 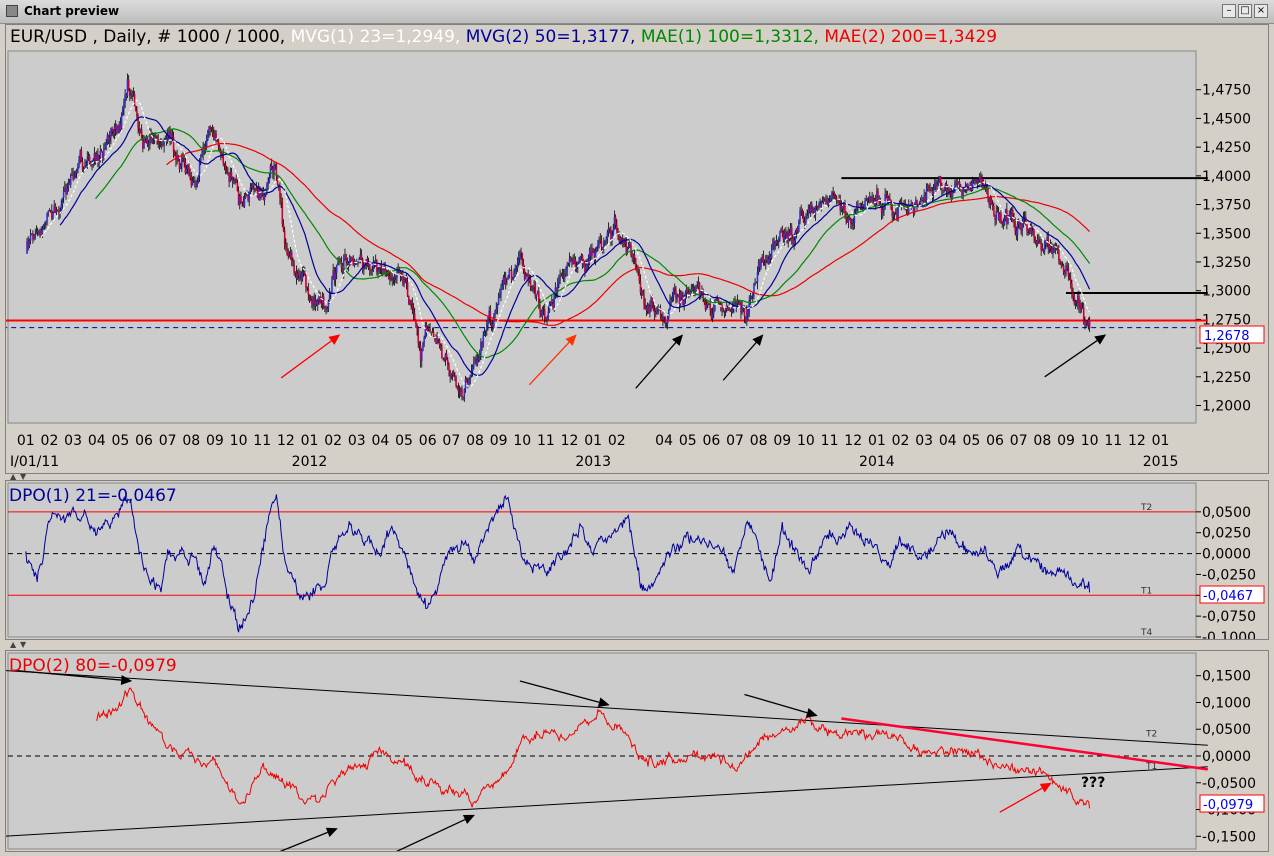 I want to click on window-title: Chart preview, so click(x=72, y=11).